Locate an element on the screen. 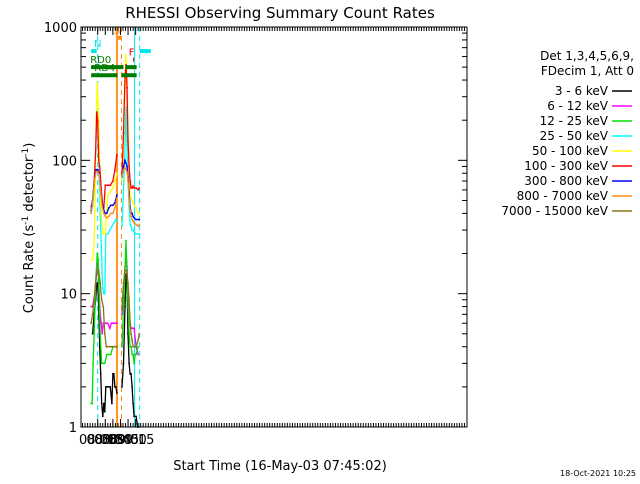 This screenshot has height=484, width=640. flag-rd4-label: RD4 is located at coordinates (104, 68).